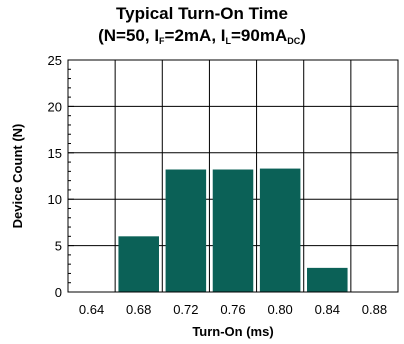 The image size is (404, 344). I want to click on x-axis-label: Turn-On (ms), so click(232, 331).